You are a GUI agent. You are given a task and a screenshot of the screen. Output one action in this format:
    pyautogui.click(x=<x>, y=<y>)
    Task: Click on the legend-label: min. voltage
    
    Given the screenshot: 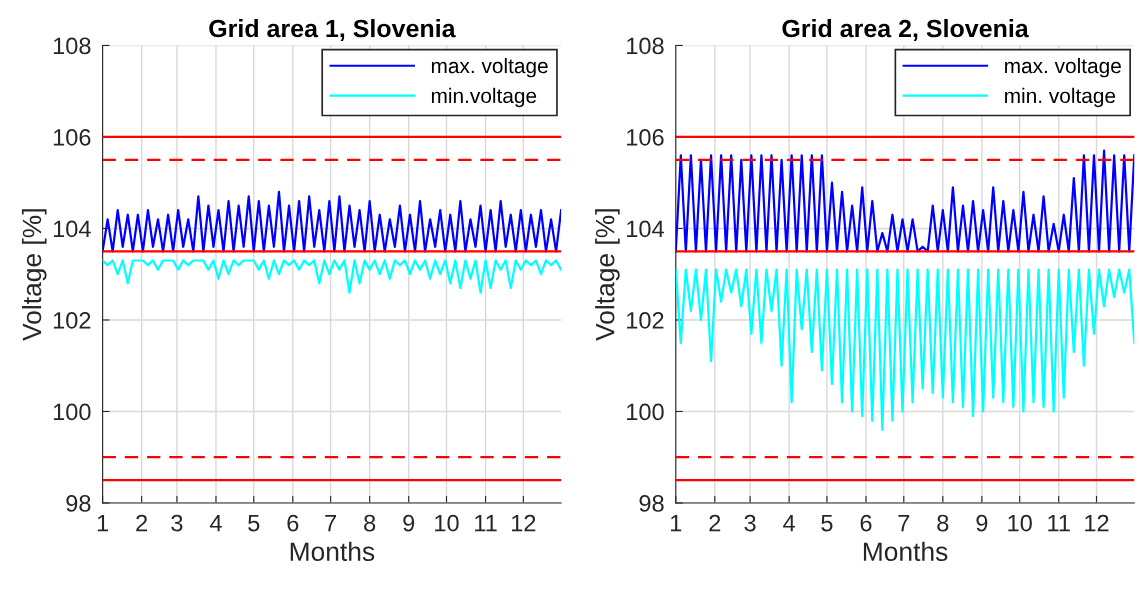 What is the action you would take?
    pyautogui.click(x=1060, y=97)
    